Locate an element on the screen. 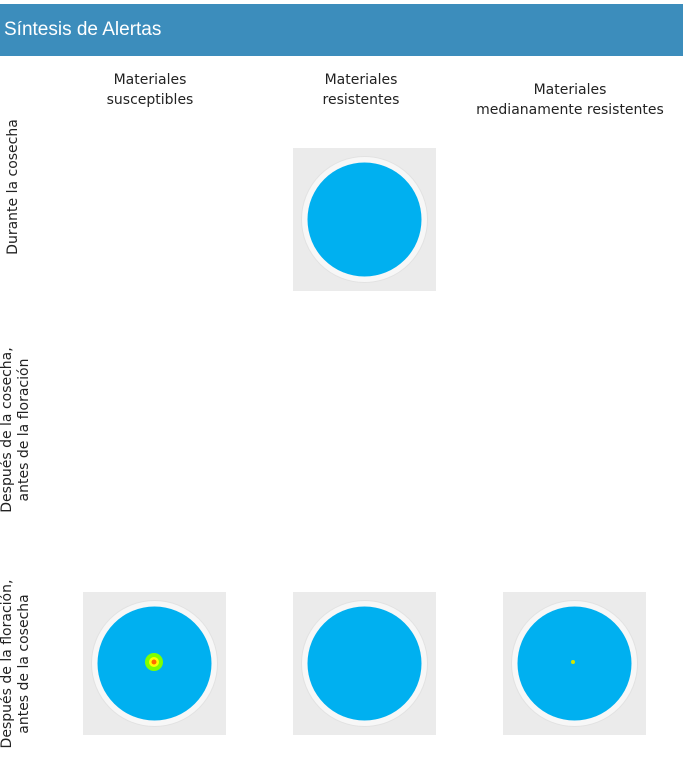 The height and width of the screenshot is (760, 683). page-title: Síntesis de Alertas is located at coordinates (83, 29).